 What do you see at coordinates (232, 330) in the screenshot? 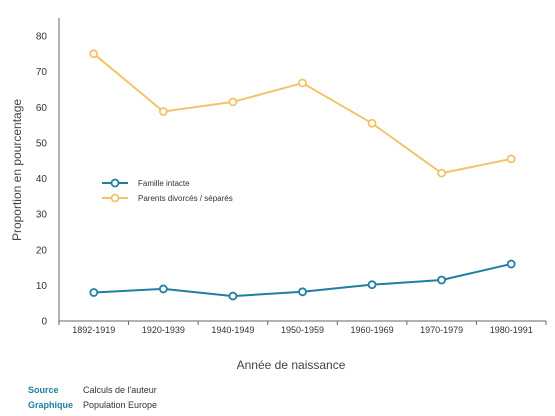
I see `x-tick-label: 1940-1949` at bounding box center [232, 330].